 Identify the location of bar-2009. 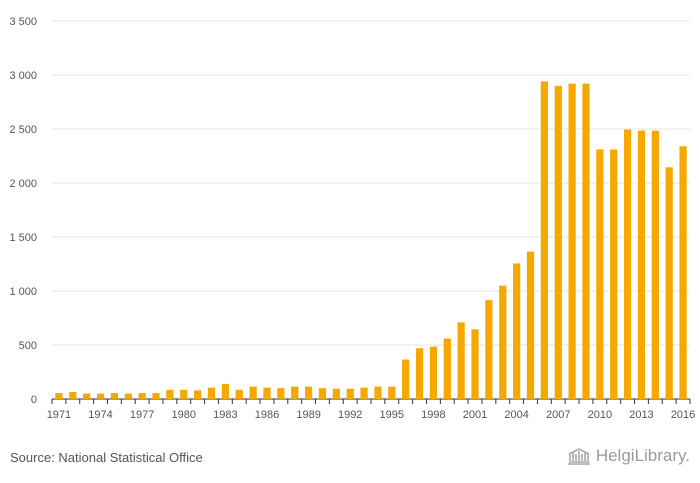
(586, 241).